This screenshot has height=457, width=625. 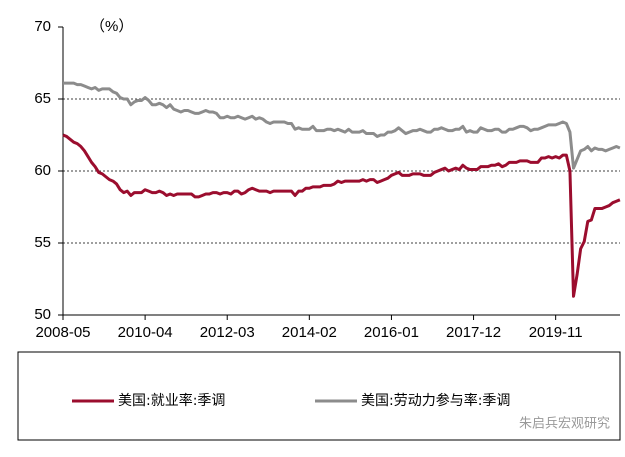 What do you see at coordinates (42, 170) in the screenshot?
I see `y-tick-label: 60` at bounding box center [42, 170].